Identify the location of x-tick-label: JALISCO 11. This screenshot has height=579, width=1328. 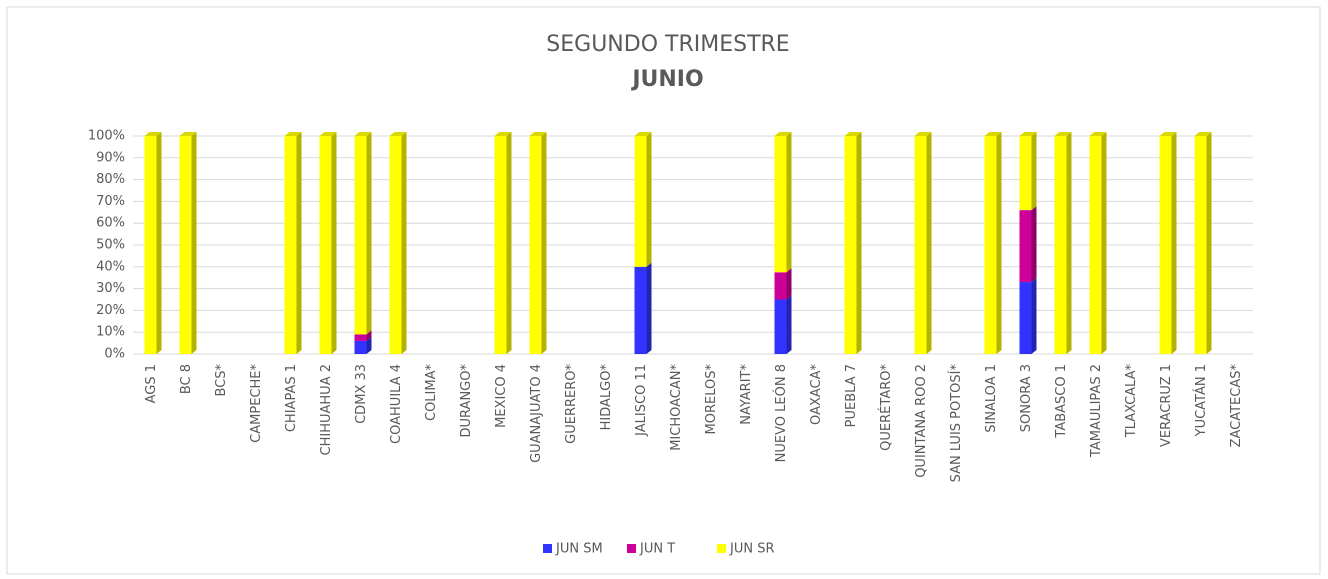
(641, 400).